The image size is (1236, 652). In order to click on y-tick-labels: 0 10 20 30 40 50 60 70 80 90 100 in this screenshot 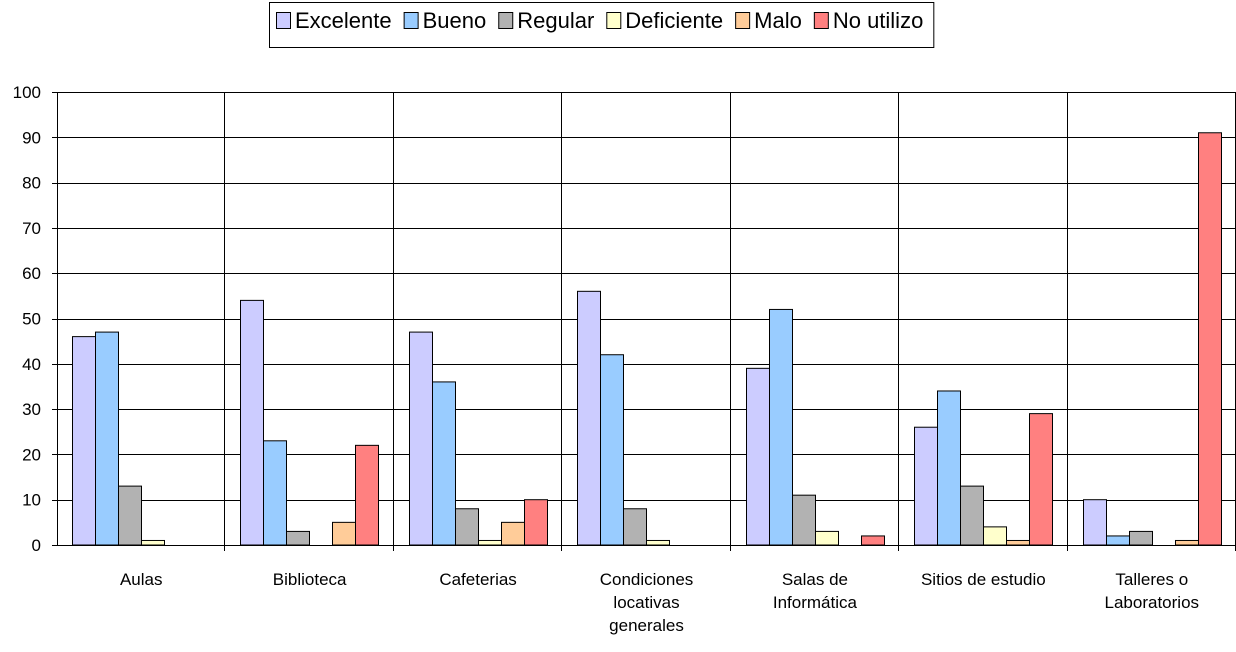, I will do `click(27, 319)`.